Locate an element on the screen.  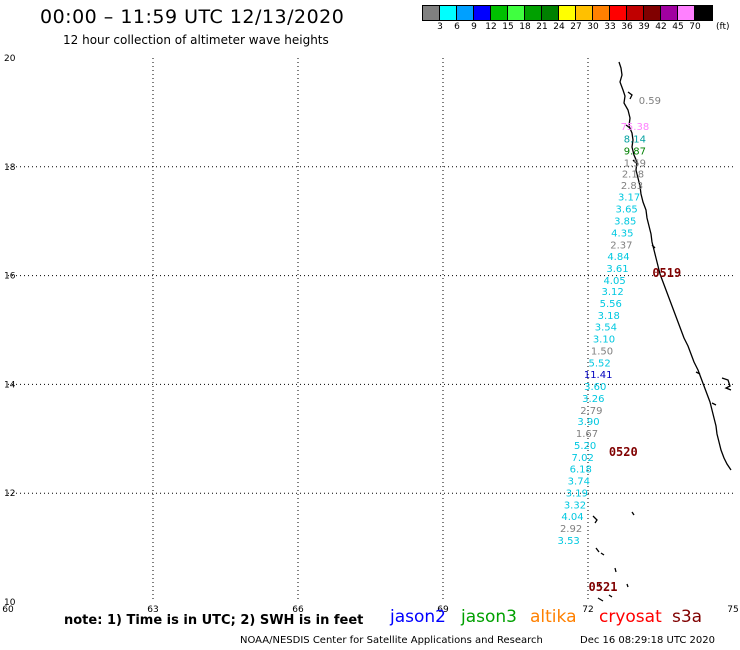
wave-height-value: 2.79 is located at coordinates (591, 411).